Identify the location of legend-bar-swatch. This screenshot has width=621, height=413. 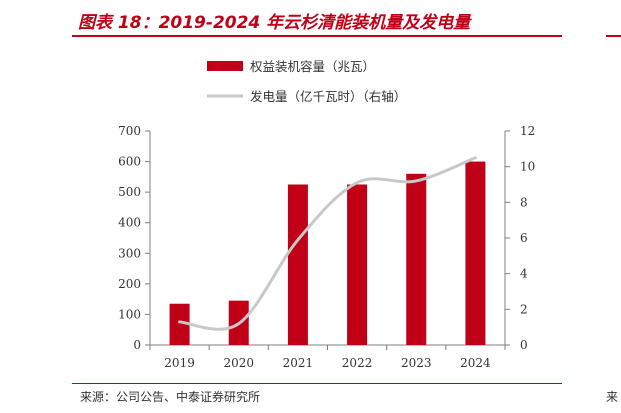
(225, 66).